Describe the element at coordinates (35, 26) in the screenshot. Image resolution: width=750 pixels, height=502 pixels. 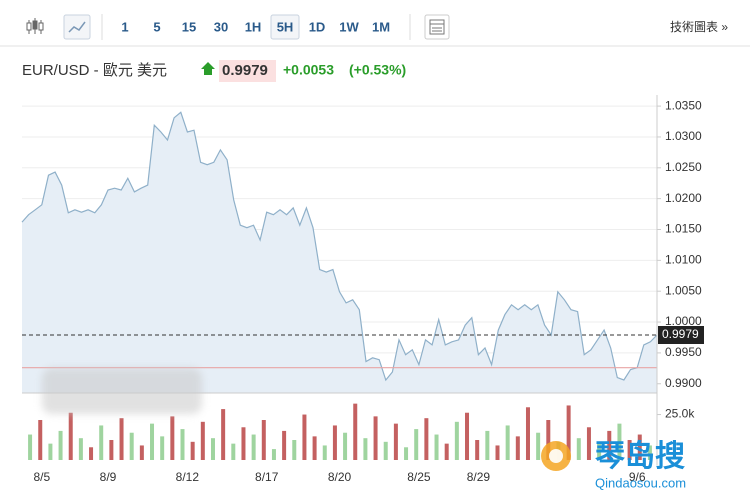
I see `candlestick-icon` at that location.